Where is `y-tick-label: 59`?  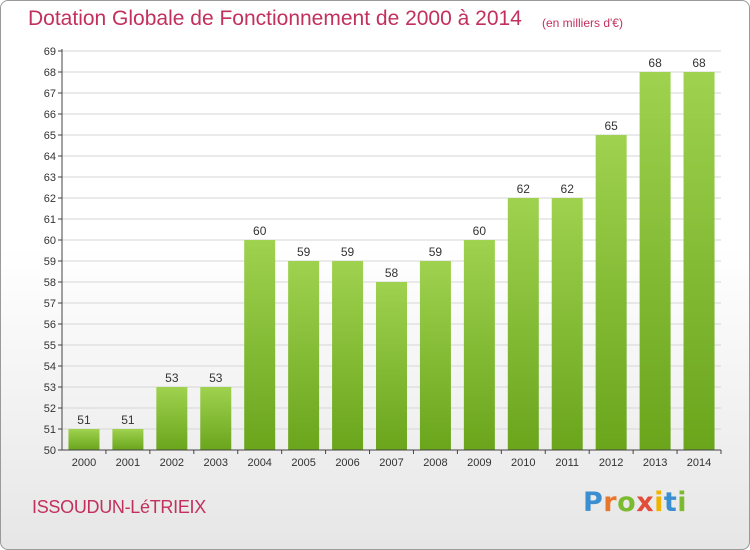 y-tick-label: 59 is located at coordinates (50, 262).